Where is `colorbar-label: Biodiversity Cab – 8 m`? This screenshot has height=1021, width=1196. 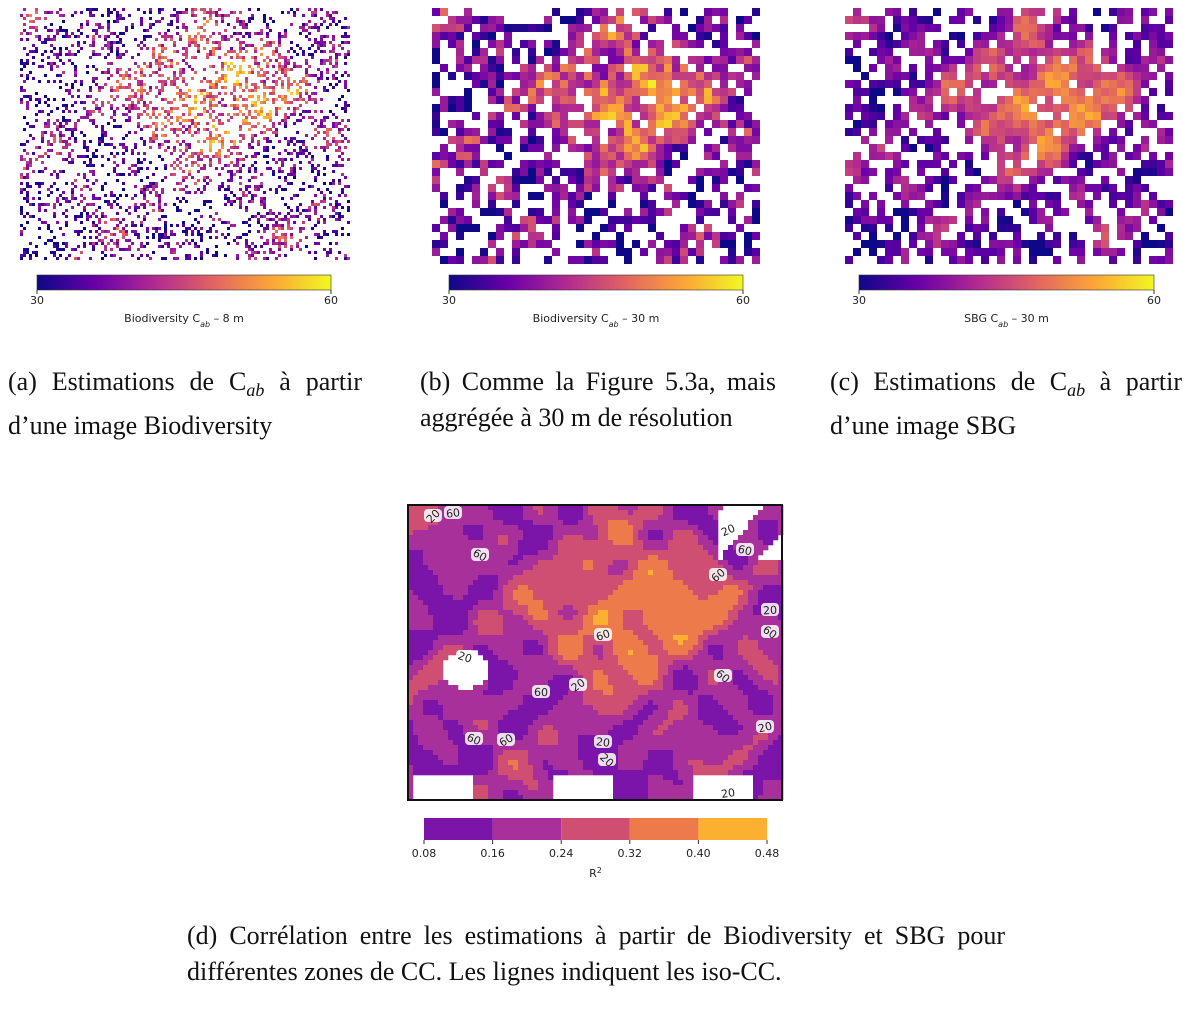 colorbar-label: Biodiversity Cab – 8 m is located at coordinates (184, 320).